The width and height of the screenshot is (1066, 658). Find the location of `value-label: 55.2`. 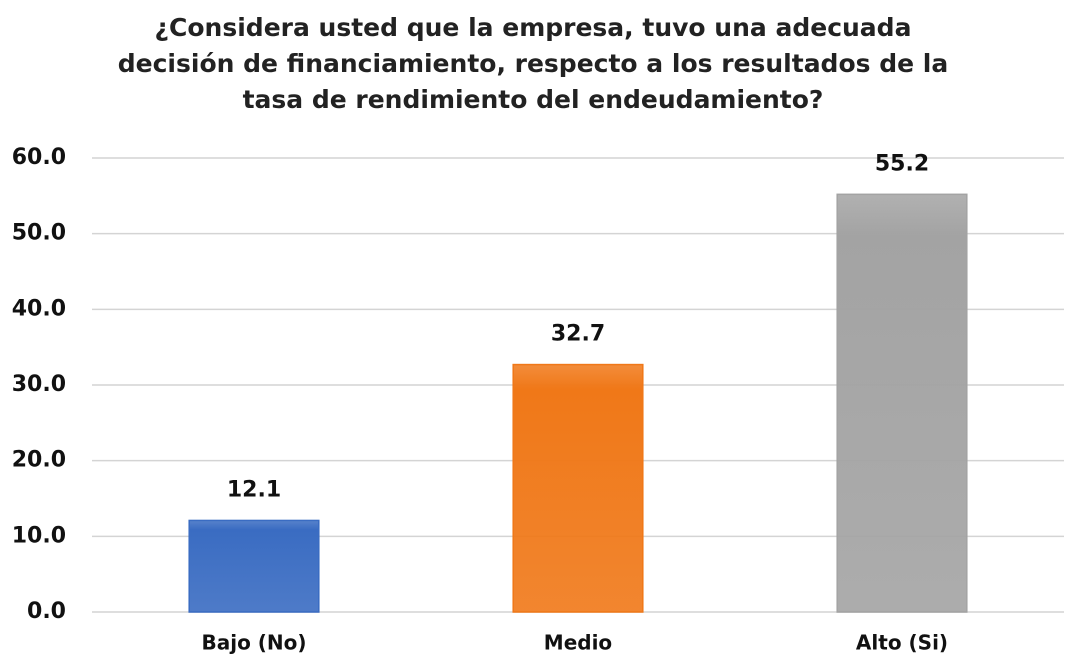

value-label: 55.2 is located at coordinates (902, 163).